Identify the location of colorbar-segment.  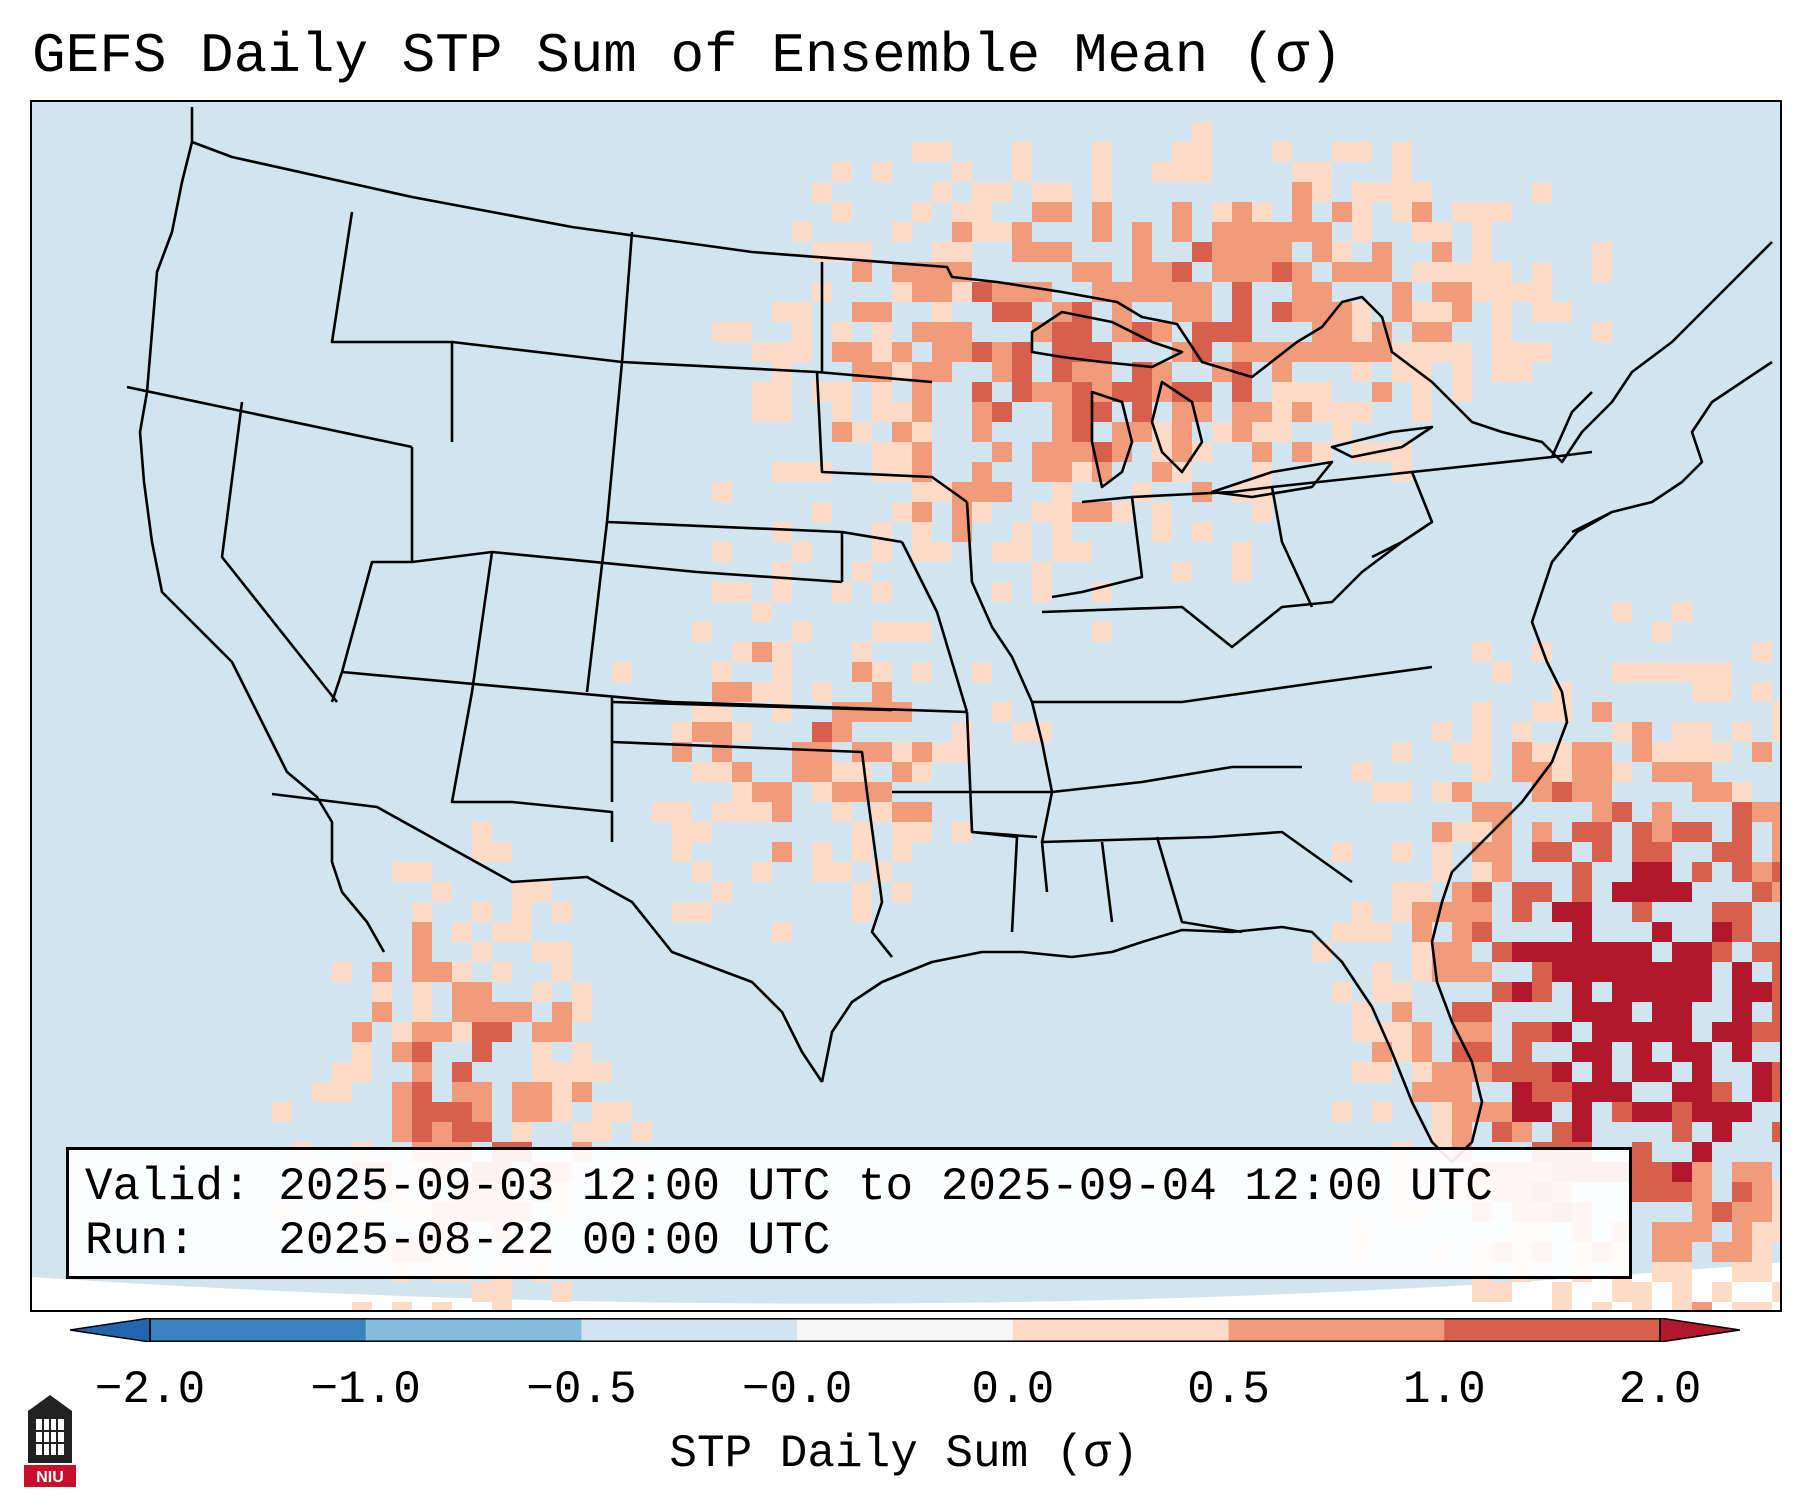
(1336, 1330).